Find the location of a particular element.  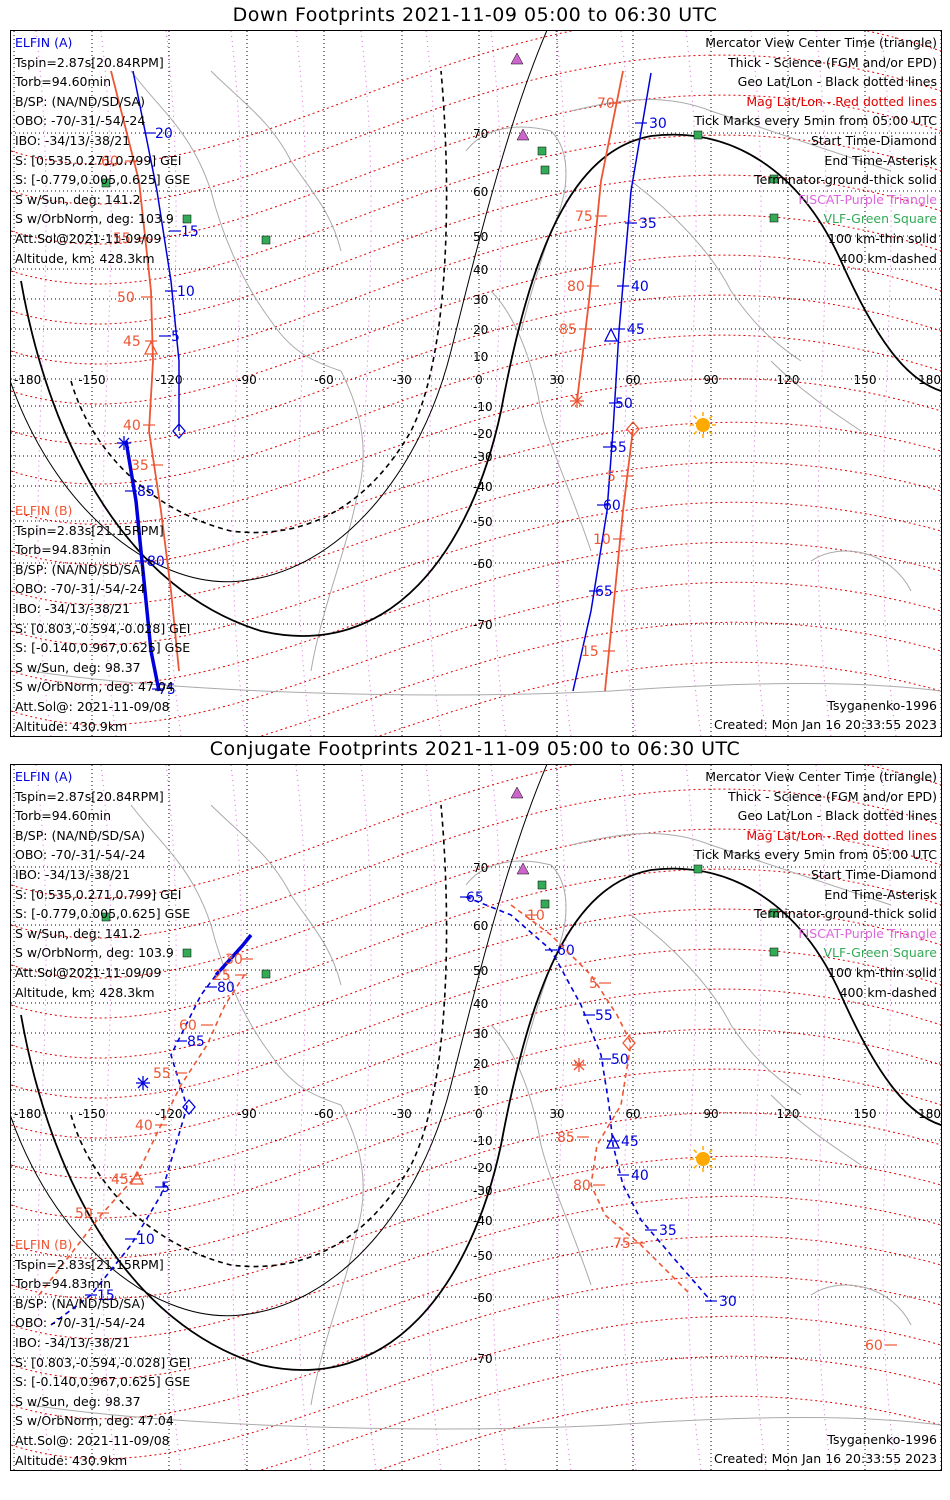

model-label: Tsyganenko-1996 is located at coordinates (882, 1439).